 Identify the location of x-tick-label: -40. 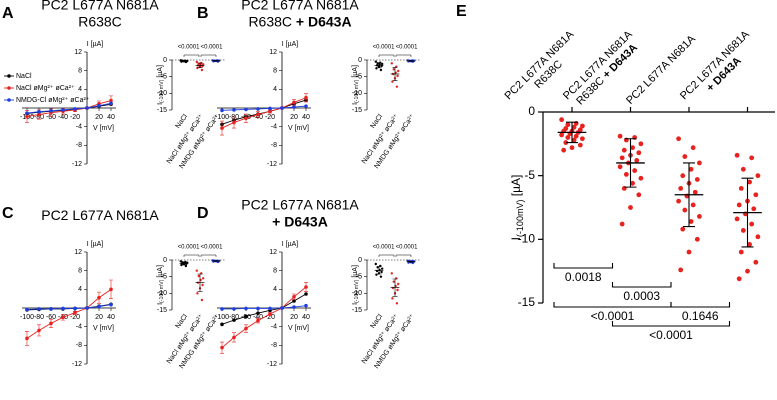
(63, 117).